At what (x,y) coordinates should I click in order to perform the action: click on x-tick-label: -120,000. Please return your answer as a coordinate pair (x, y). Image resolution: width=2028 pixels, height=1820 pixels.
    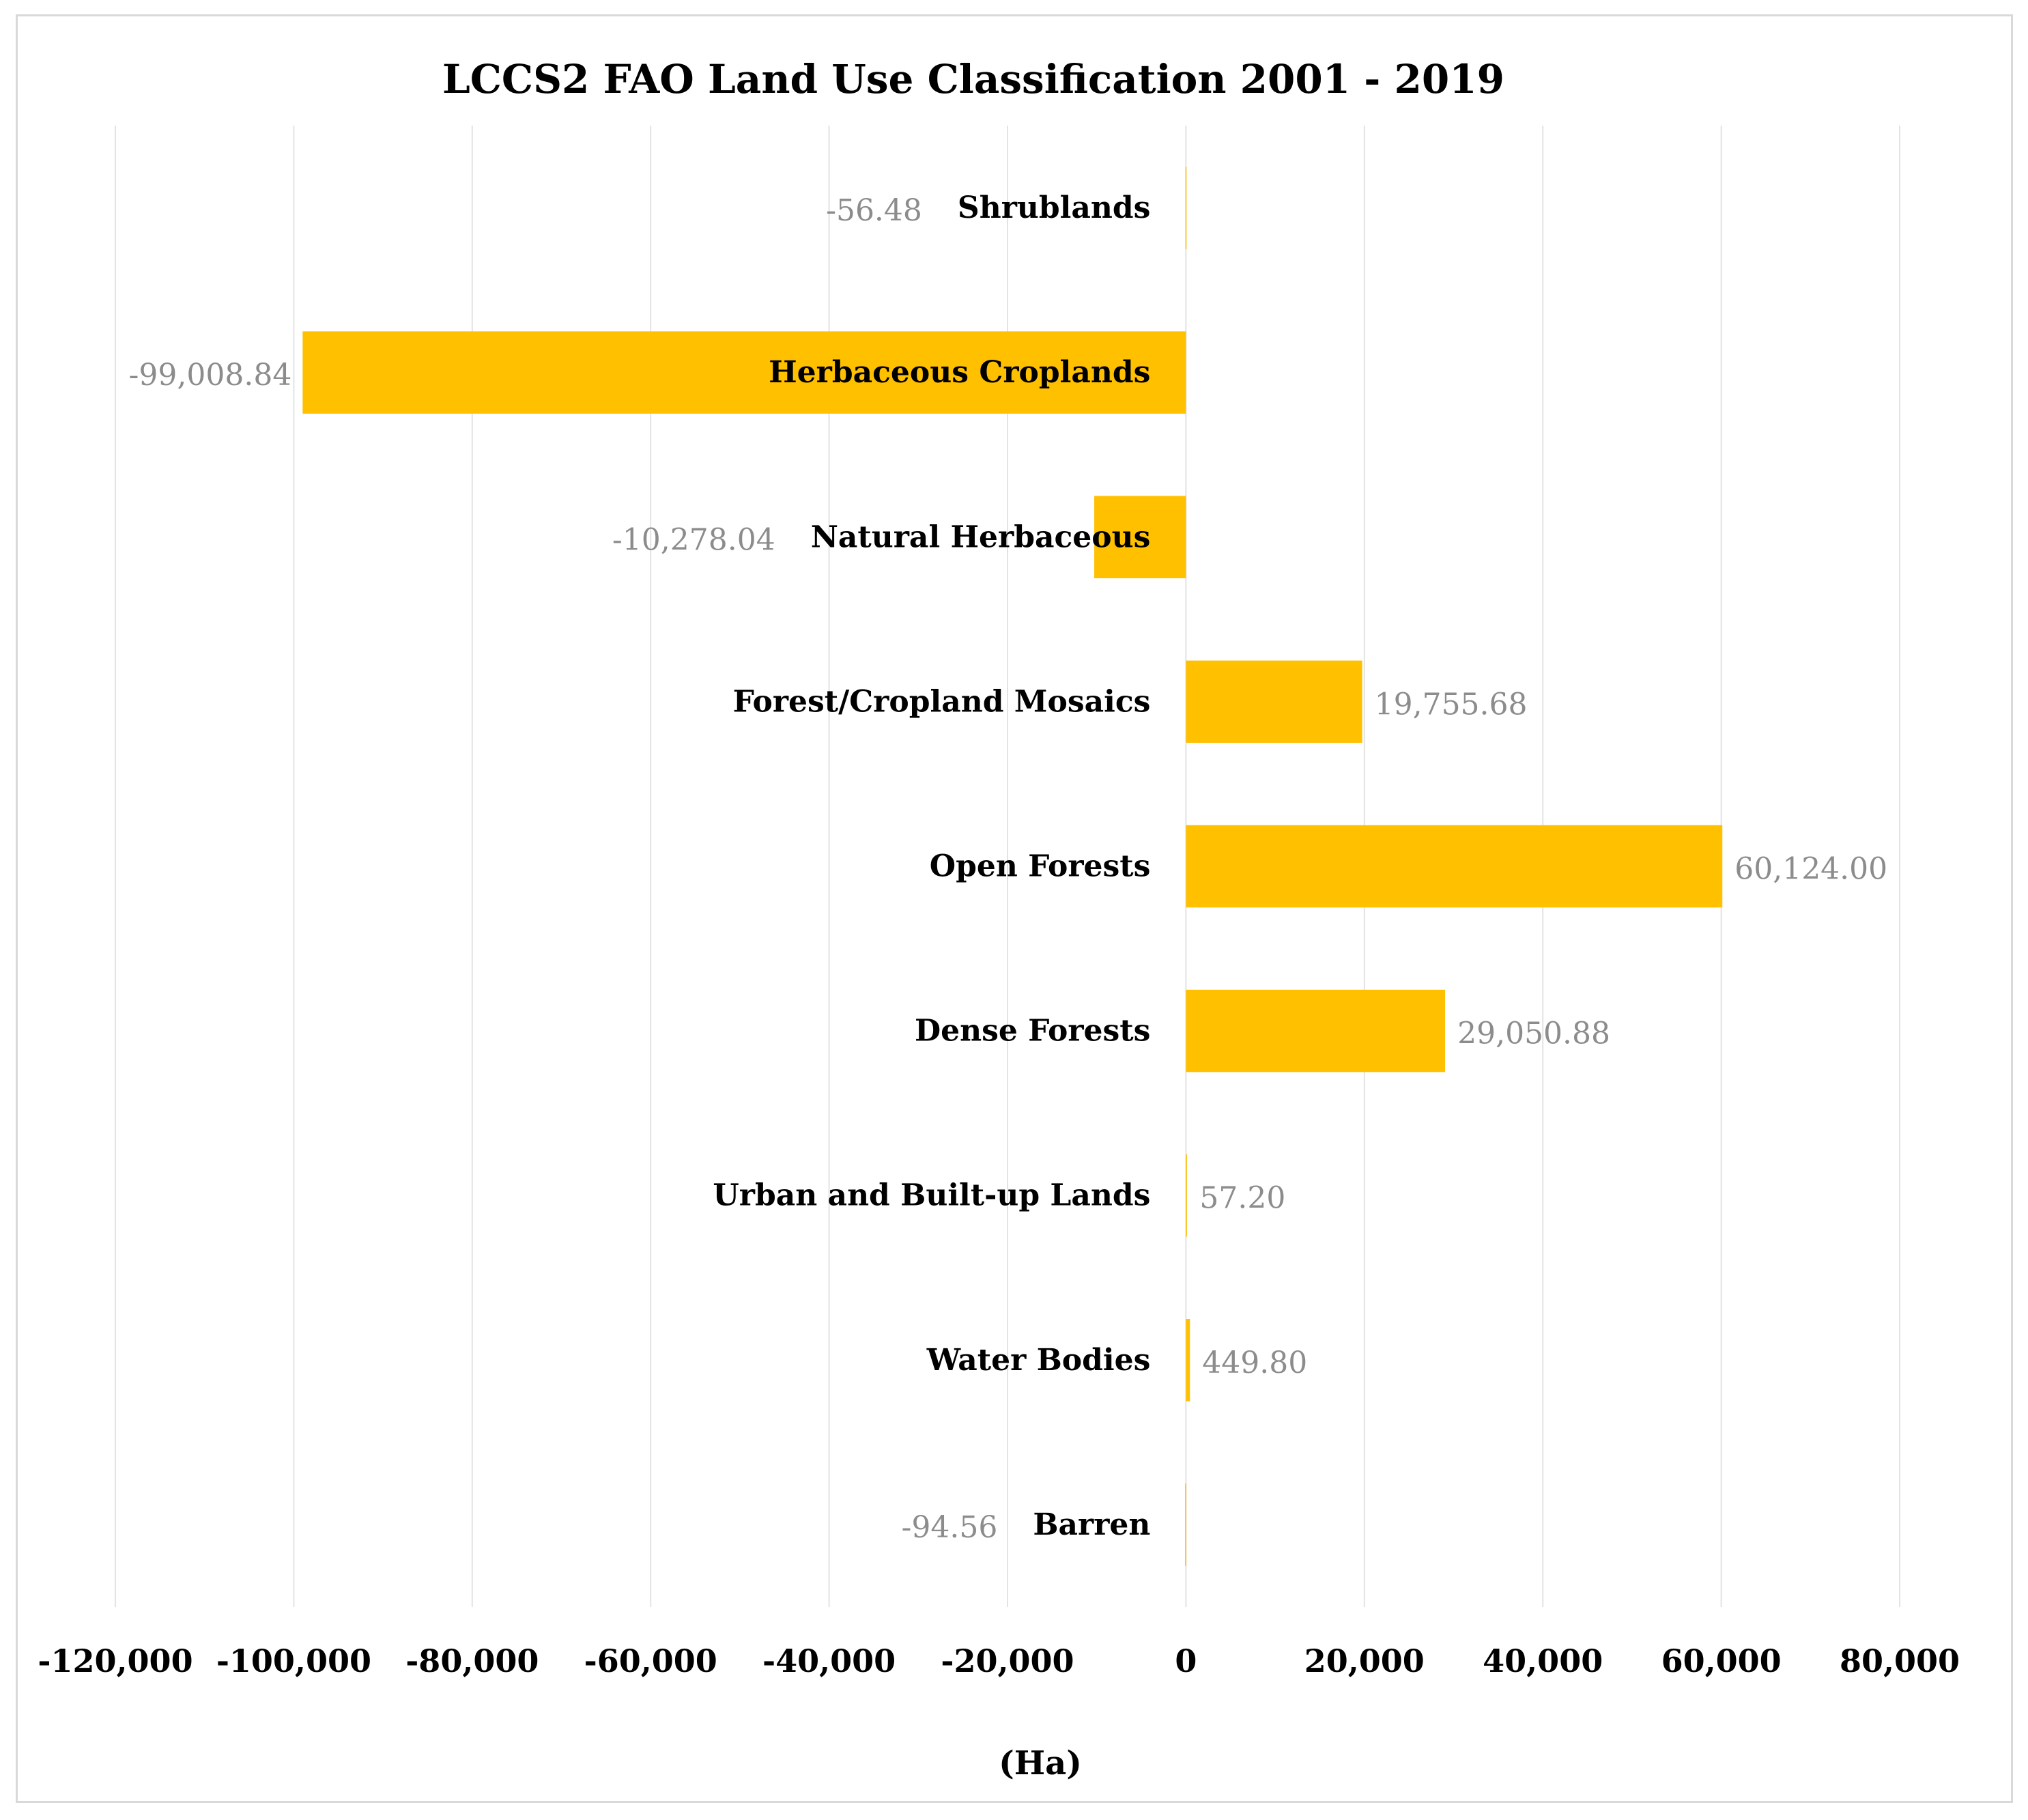
    Looking at the image, I should click on (115, 1661).